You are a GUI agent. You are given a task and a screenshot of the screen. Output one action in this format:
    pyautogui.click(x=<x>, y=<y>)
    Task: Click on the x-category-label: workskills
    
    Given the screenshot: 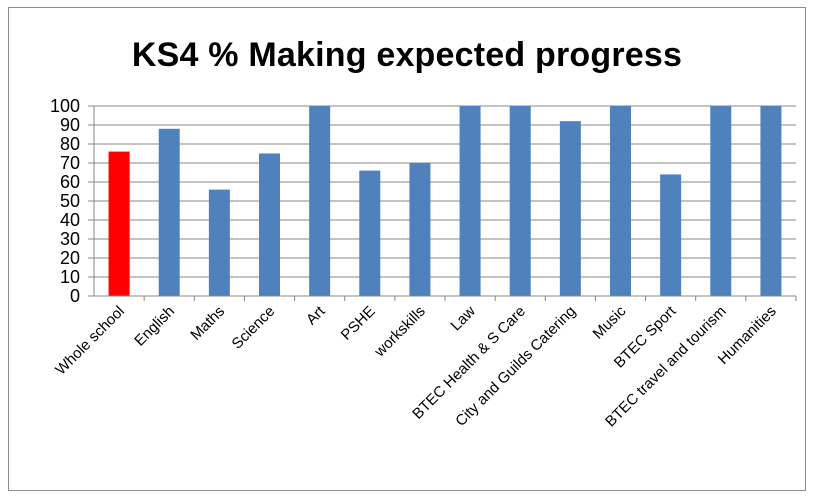 What is the action you would take?
    pyautogui.click(x=400, y=332)
    